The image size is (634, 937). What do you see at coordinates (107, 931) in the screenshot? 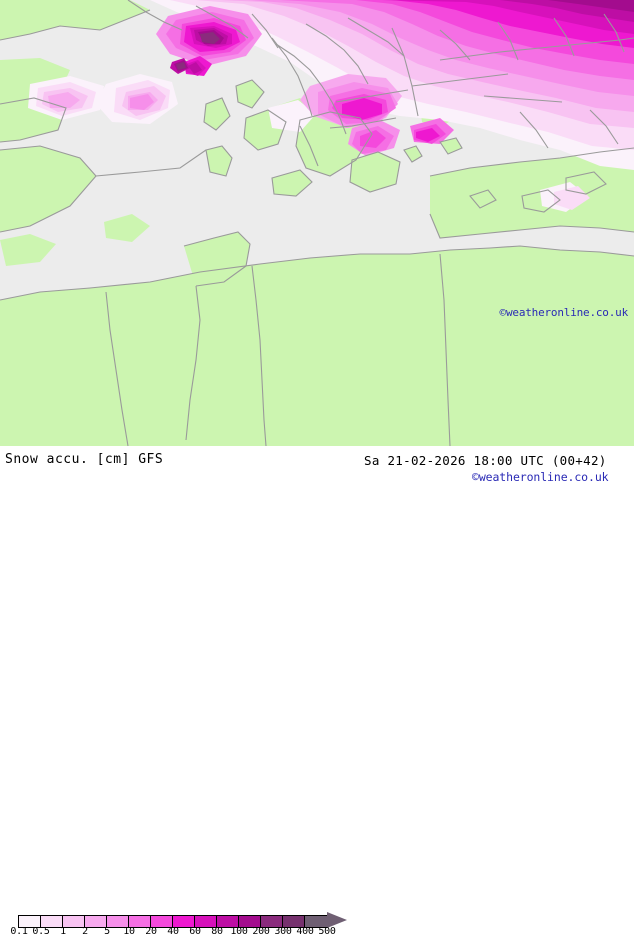
I see `color-scale-tick: 5` at bounding box center [107, 931].